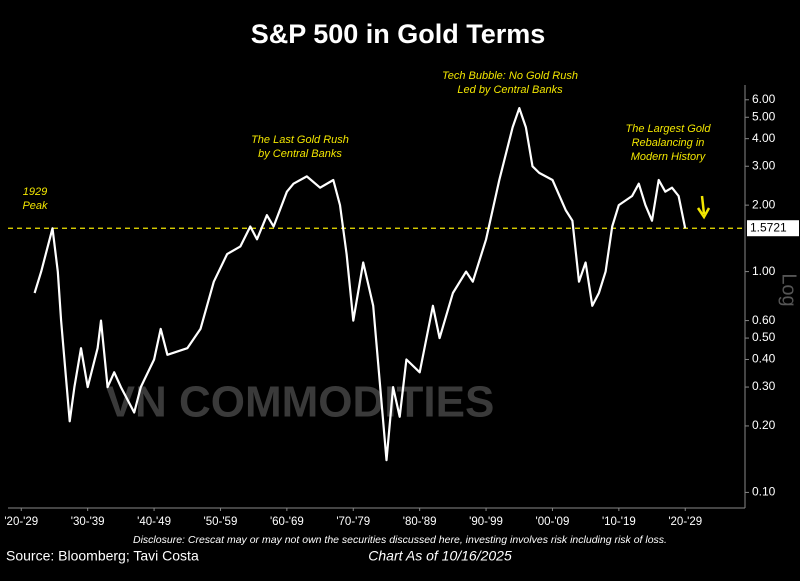 Image resolution: width=800 pixels, height=581 pixels. I want to click on as-of-date: Chart As of 10/16/2025, so click(440, 556).